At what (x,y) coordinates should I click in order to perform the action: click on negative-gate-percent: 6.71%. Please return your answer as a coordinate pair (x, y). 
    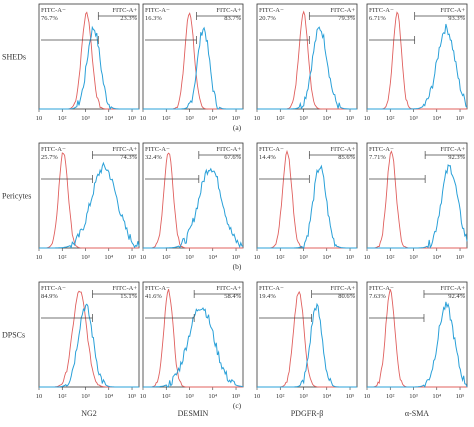
    Looking at the image, I should click on (377, 18).